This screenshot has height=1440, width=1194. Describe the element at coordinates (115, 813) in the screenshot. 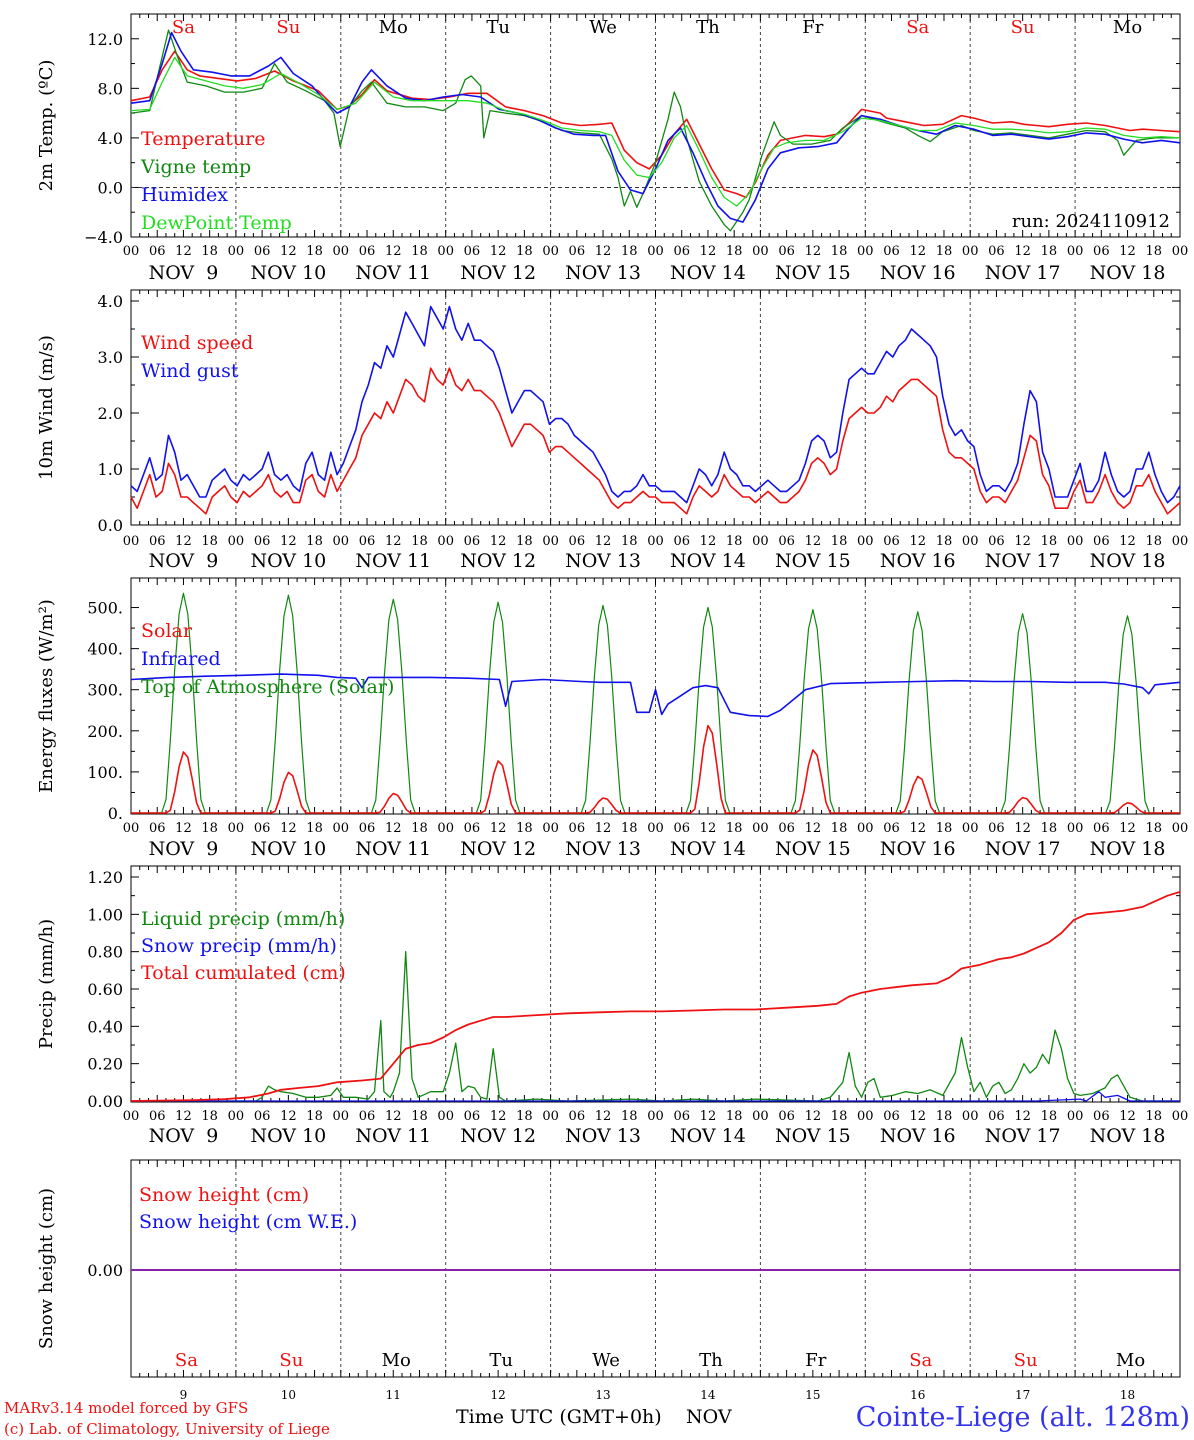

I see `y-tick-label: 0.` at that location.